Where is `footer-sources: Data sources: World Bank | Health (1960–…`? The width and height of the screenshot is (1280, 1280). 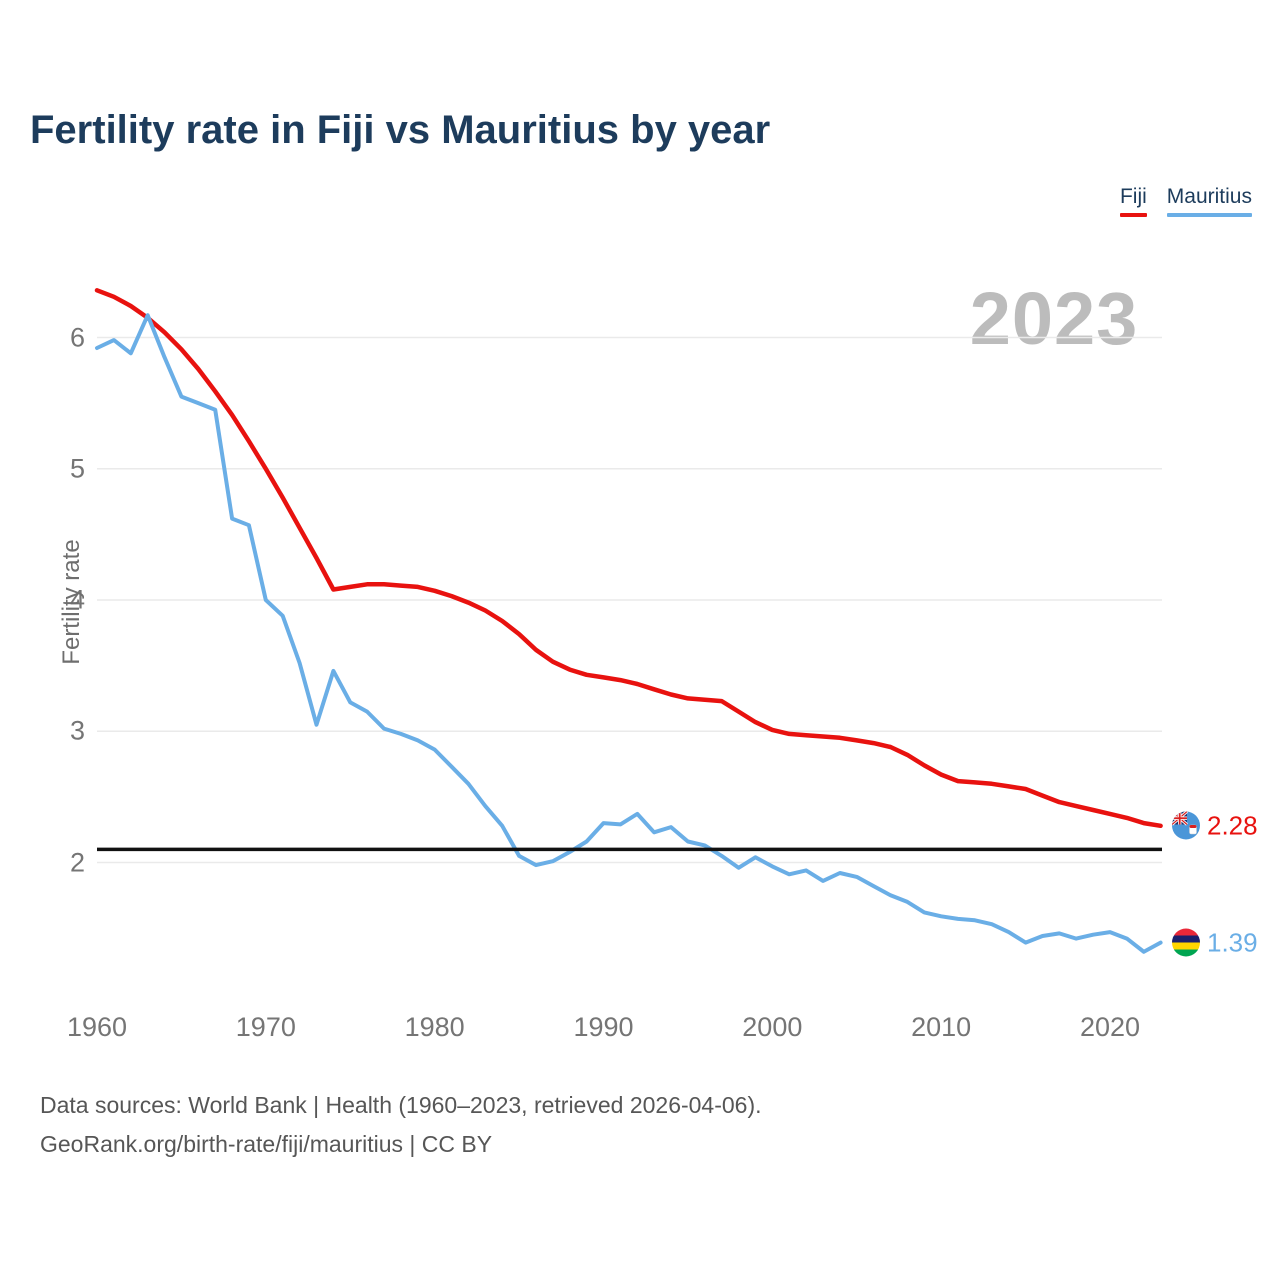
footer-sources: Data sources: World Bank | Health (1960–… is located at coordinates (401, 1105).